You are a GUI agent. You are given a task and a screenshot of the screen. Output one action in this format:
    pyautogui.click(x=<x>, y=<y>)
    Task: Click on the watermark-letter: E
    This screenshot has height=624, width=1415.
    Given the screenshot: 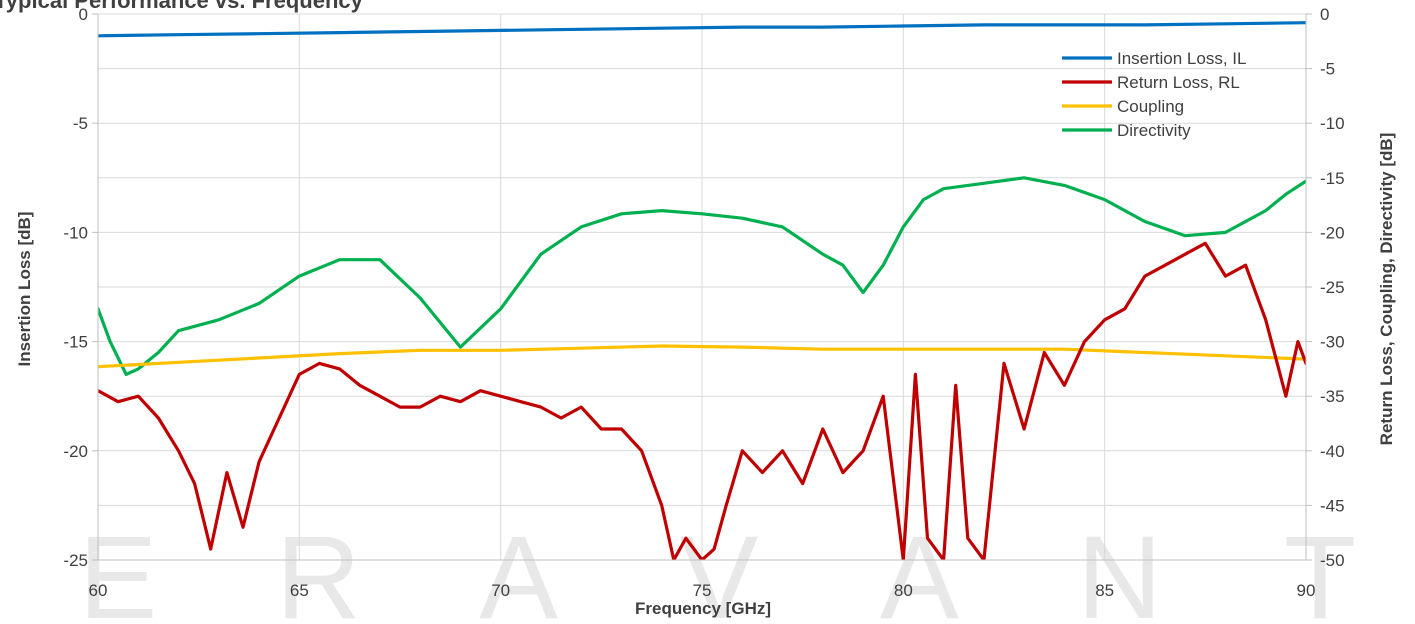 What is the action you would take?
    pyautogui.click(x=118, y=568)
    